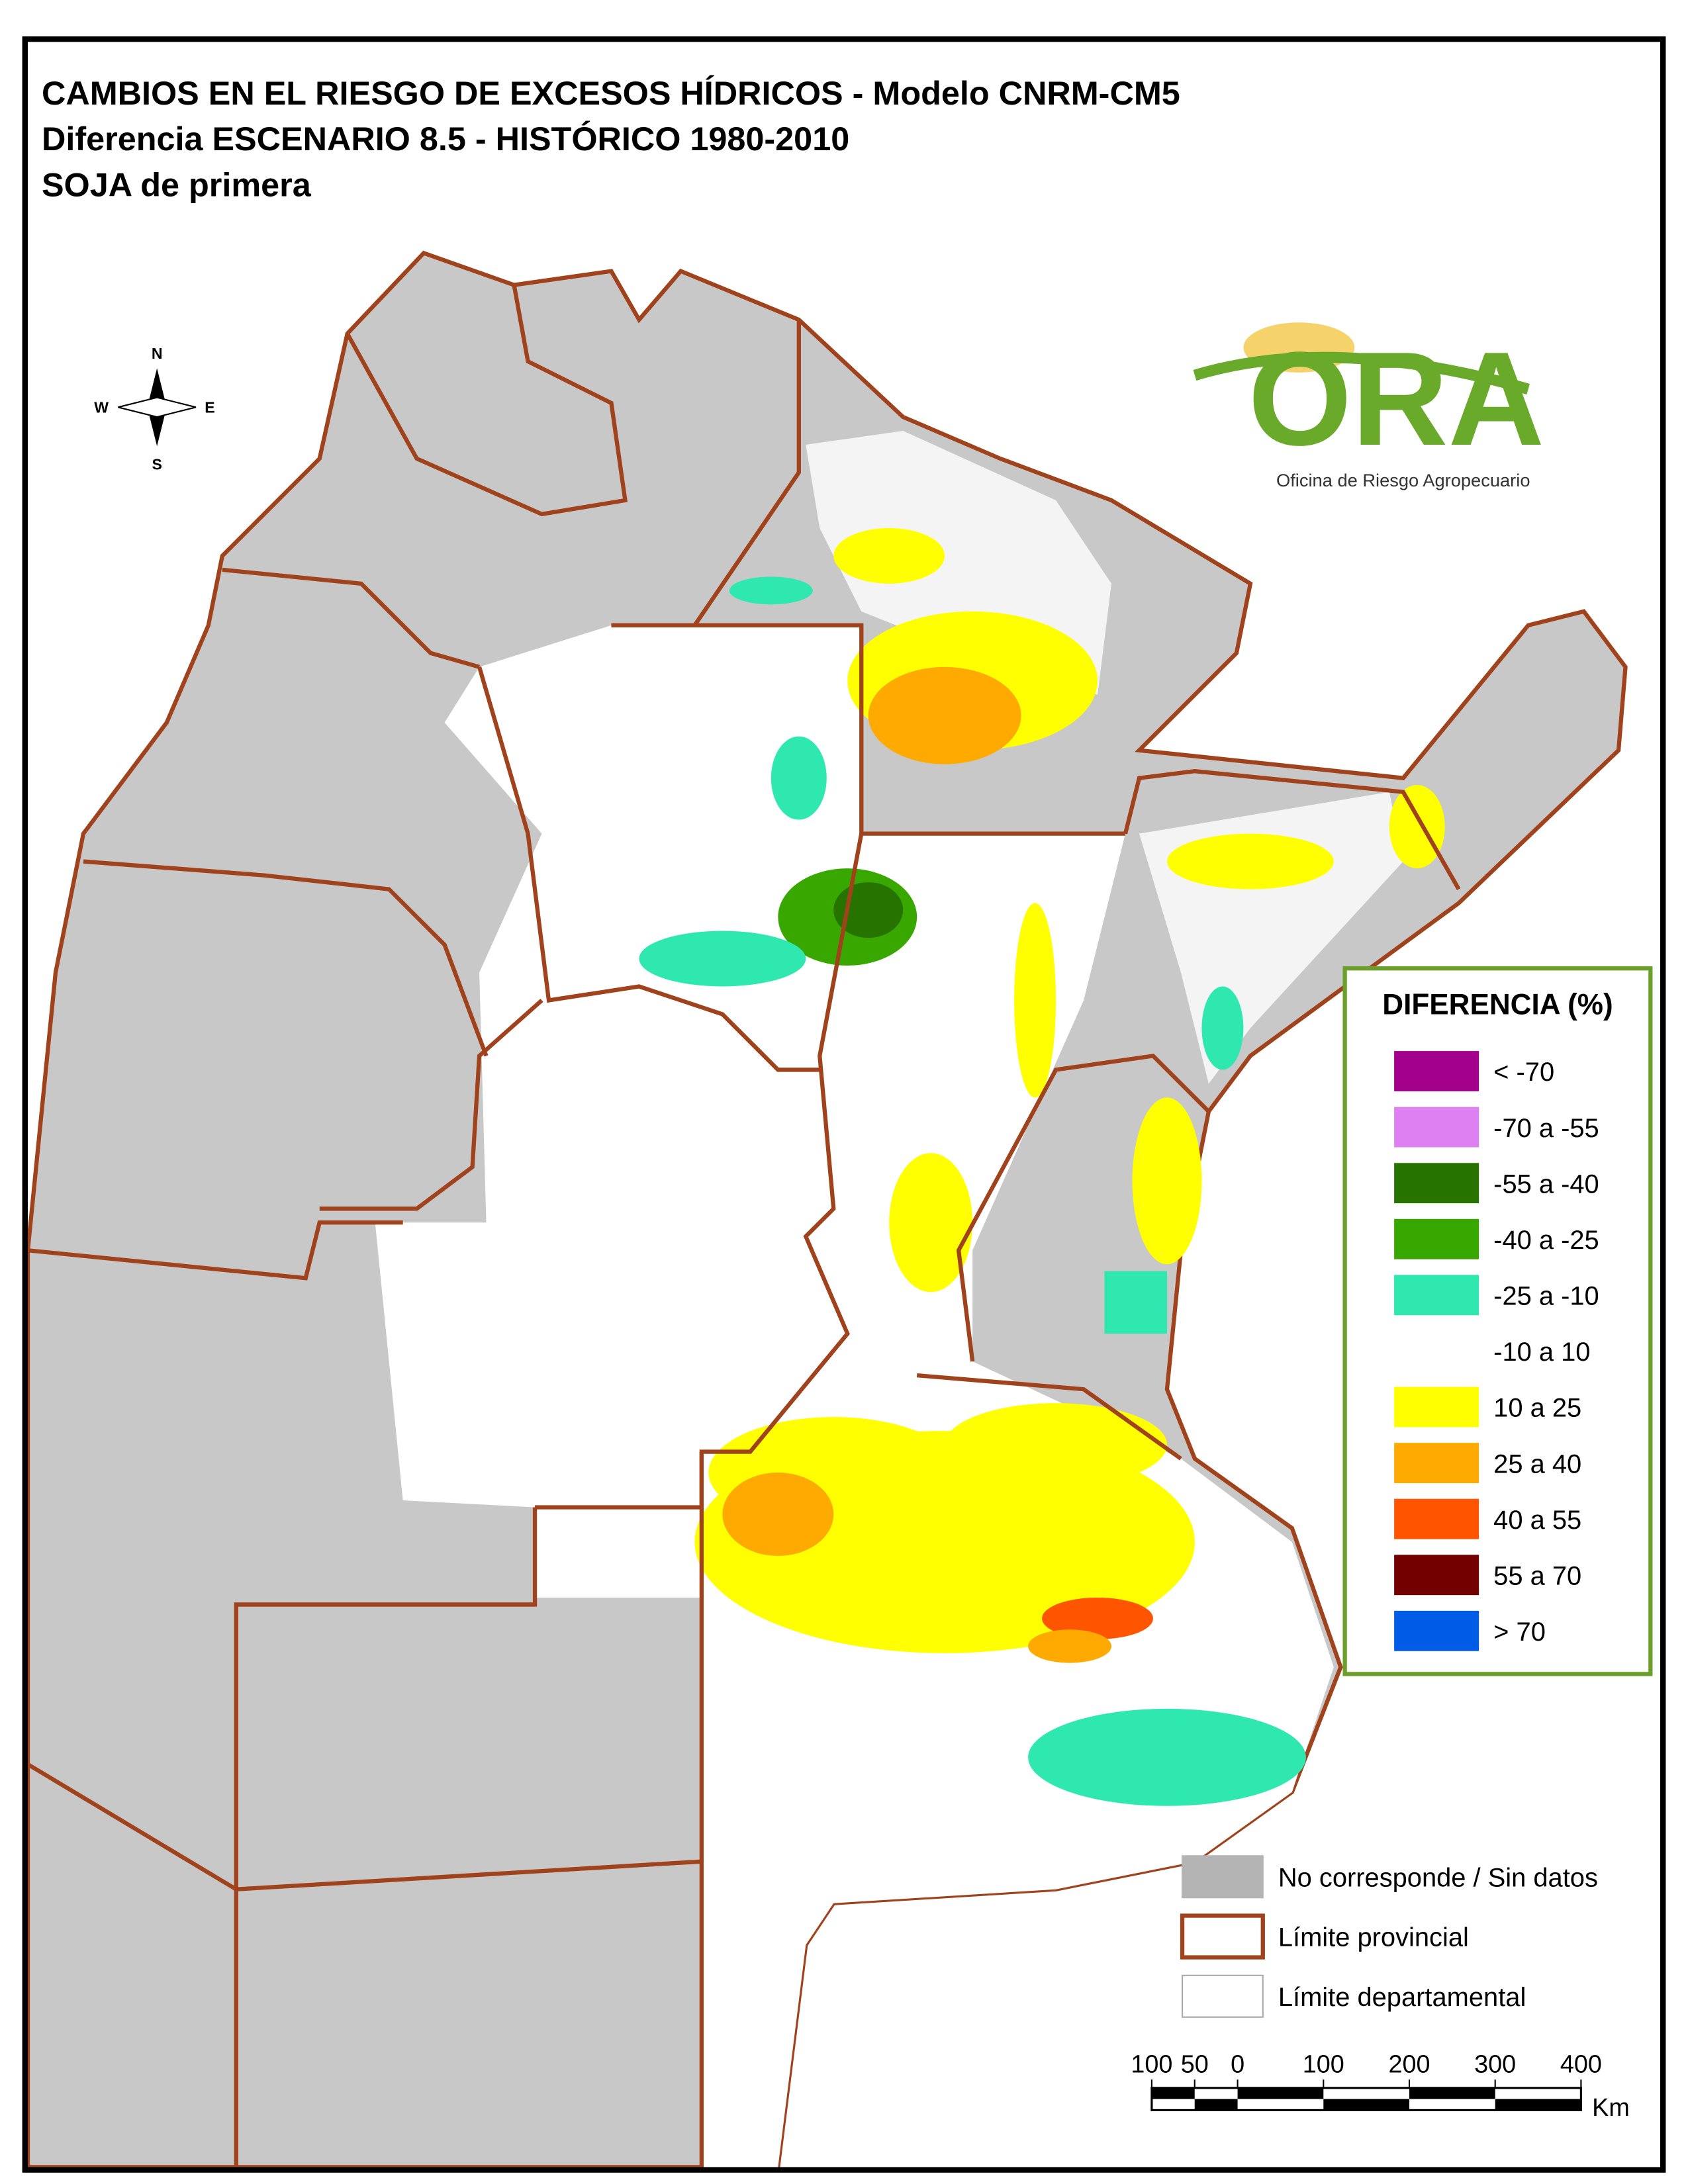 This screenshot has height=2184, width=1688. What do you see at coordinates (1611, 2108) in the screenshot?
I see `scale-unit: Km` at bounding box center [1611, 2108].